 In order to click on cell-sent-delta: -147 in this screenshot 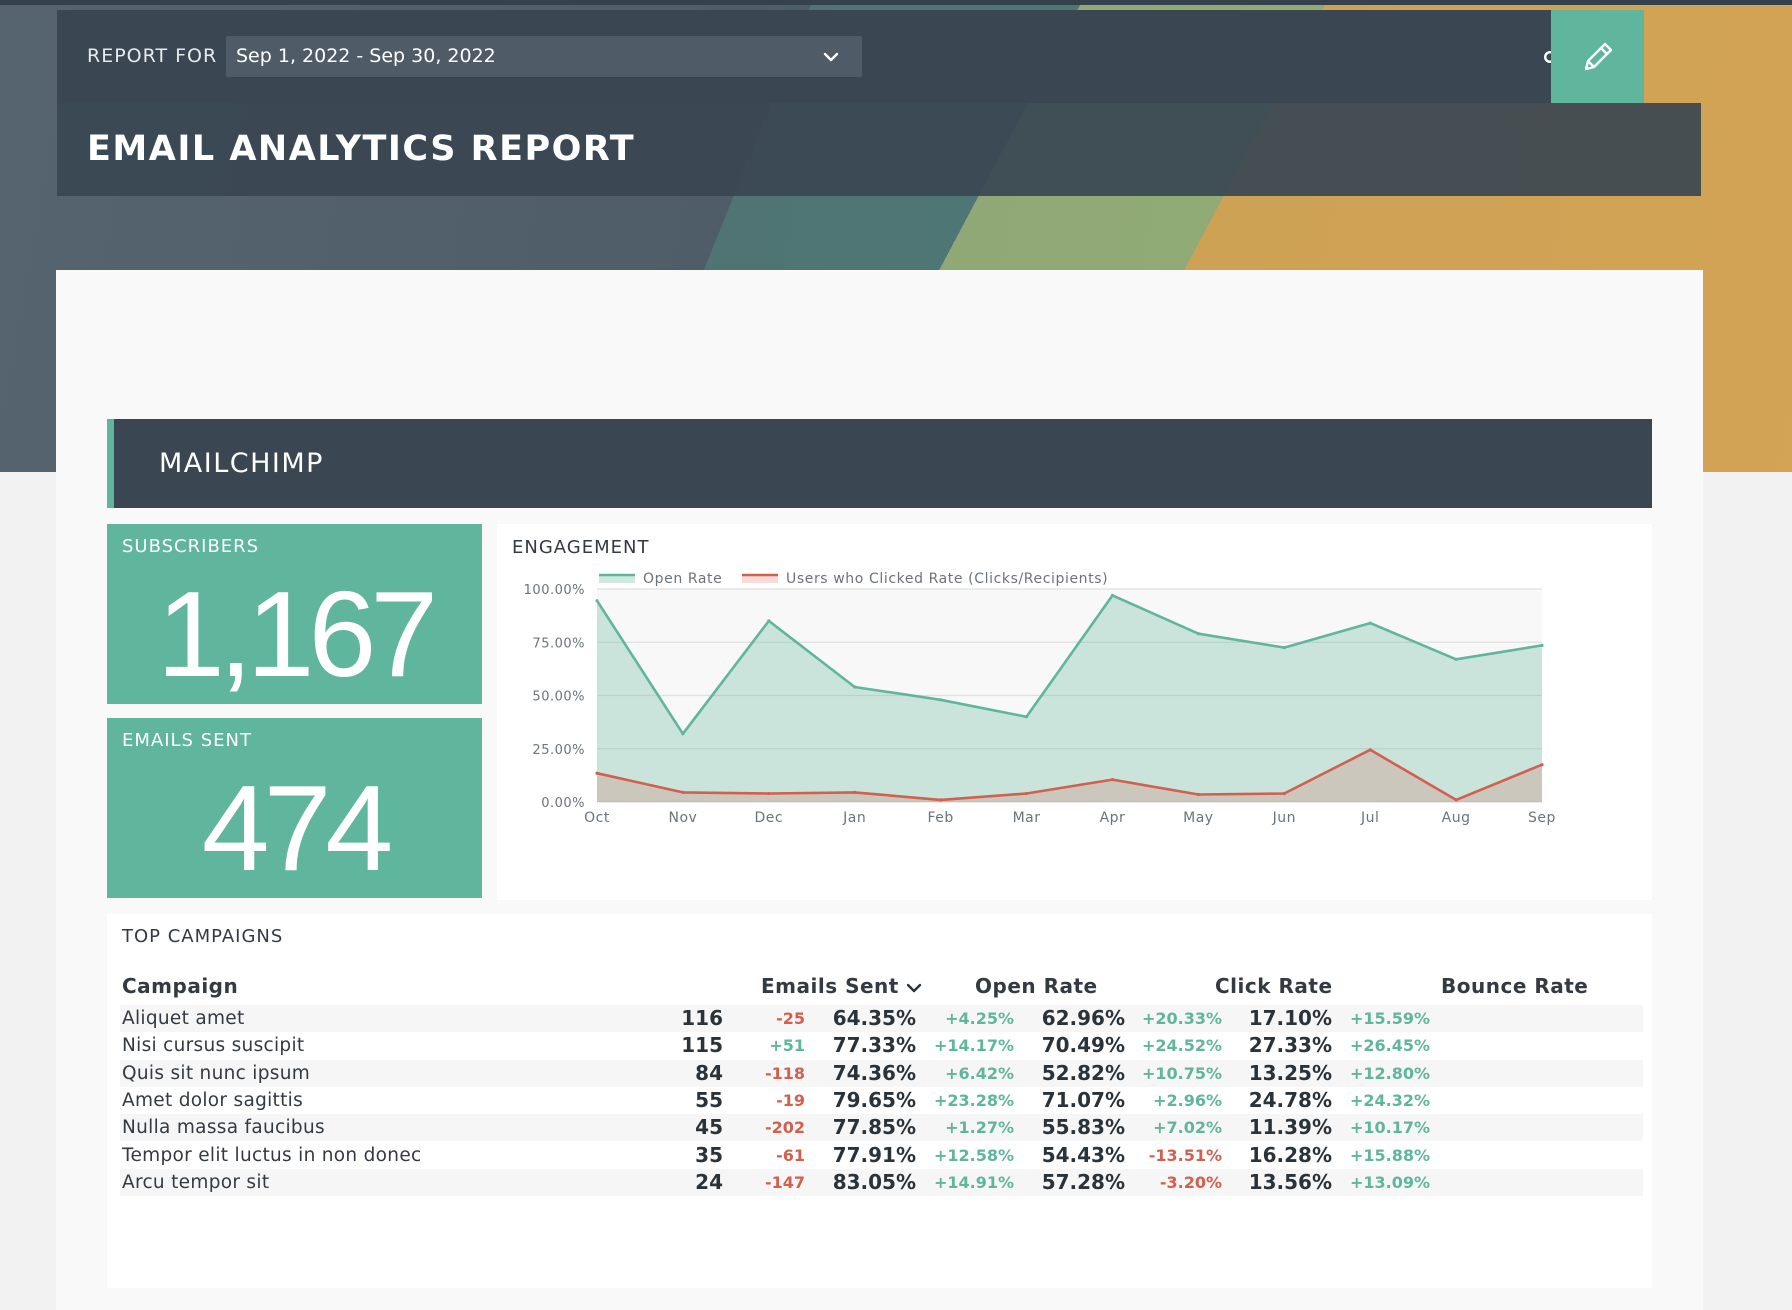, I will do `click(784, 1182)`.